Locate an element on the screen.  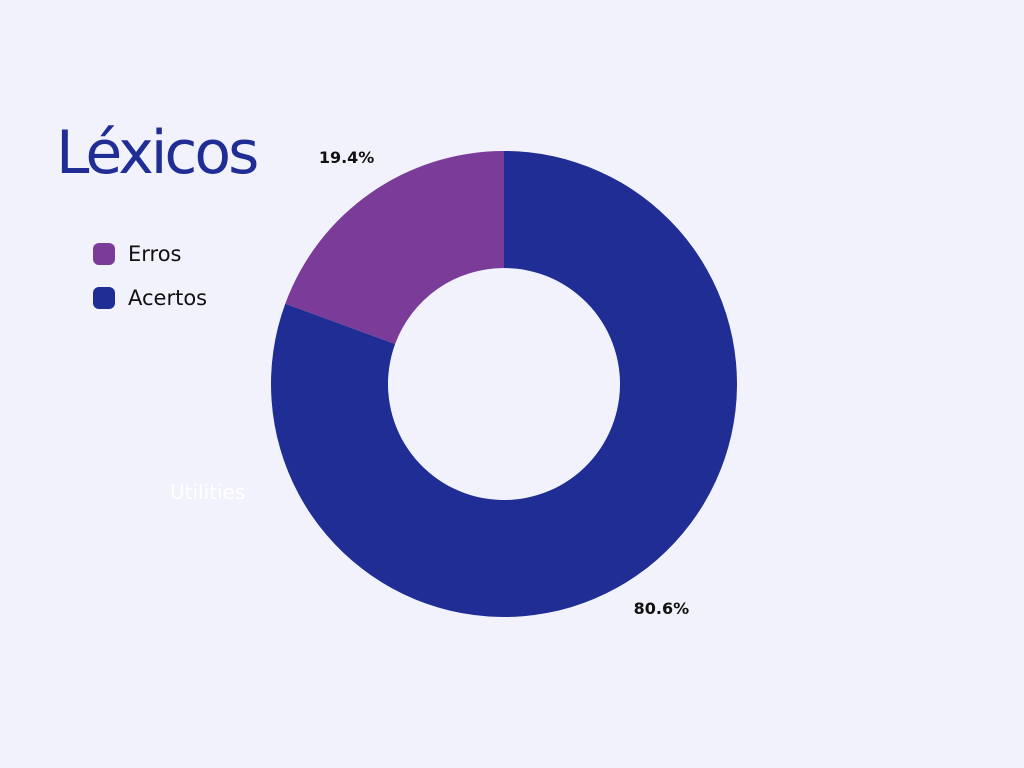
legend-swatch-acertos is located at coordinates (104, 298).